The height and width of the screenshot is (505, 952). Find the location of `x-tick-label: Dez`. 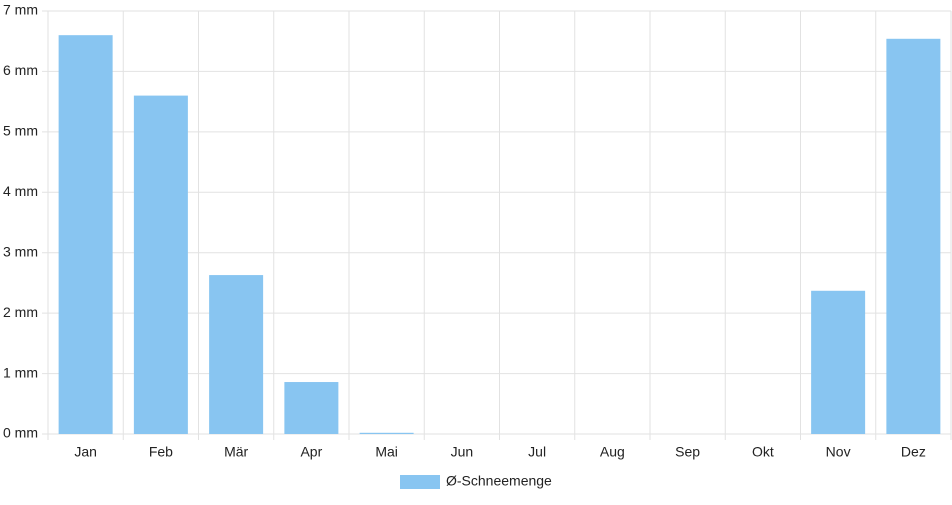

x-tick-label: Dez is located at coordinates (913, 452).